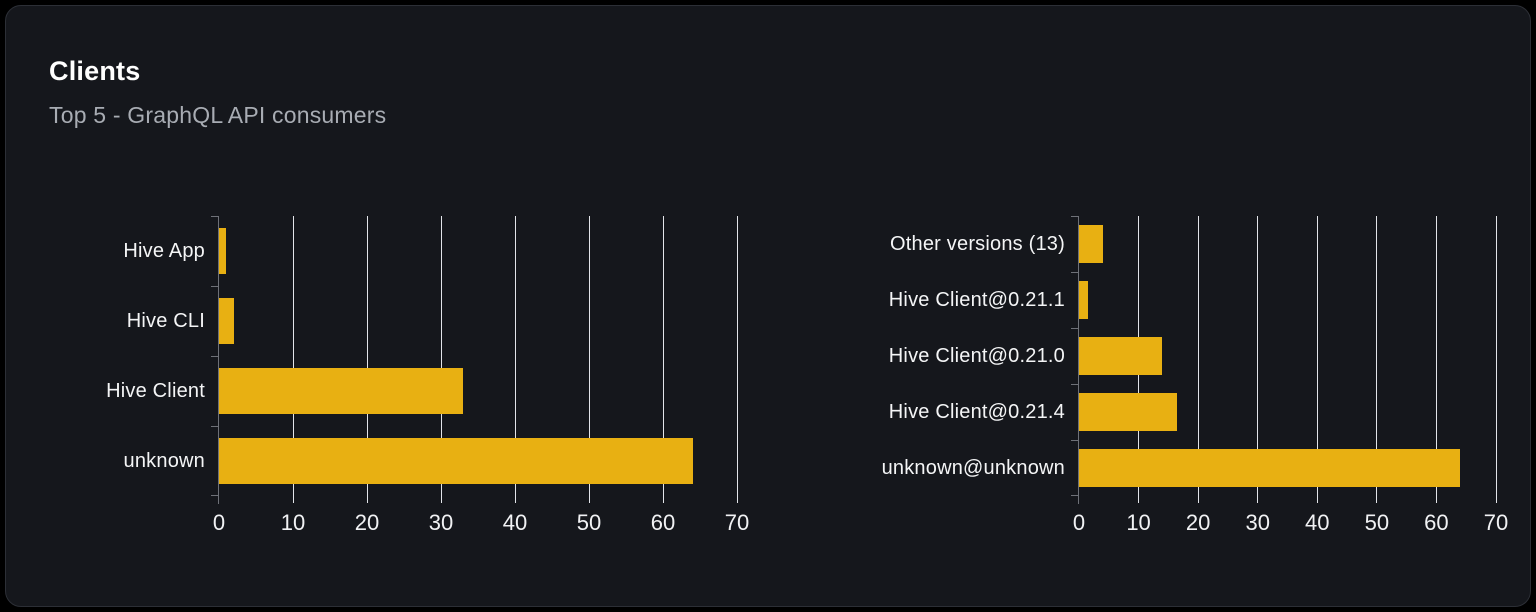  Describe the element at coordinates (95, 71) in the screenshot. I see `panel-title: Clients` at that location.